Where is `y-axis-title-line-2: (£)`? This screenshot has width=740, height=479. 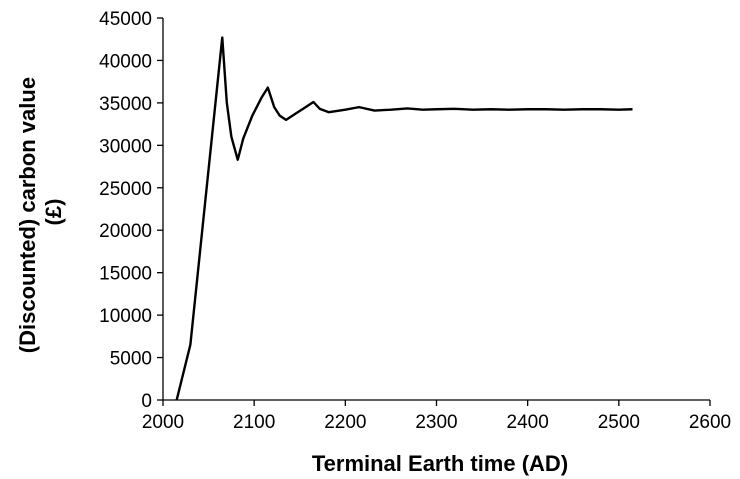 y-axis-title-line-2: (£) is located at coordinates (53, 212).